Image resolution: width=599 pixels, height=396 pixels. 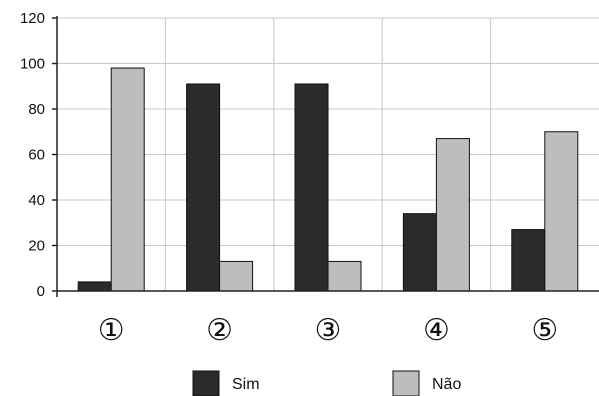 I want to click on x-tick-label: ④, so click(x=436, y=330).